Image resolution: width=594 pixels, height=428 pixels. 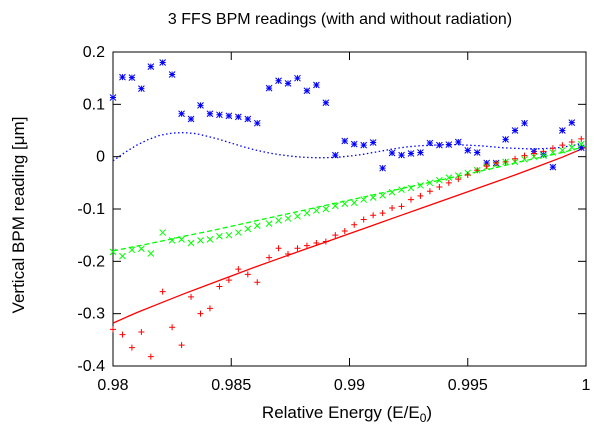 What do you see at coordinates (429, 412) in the screenshot?
I see `x-axis-label-close: )` at bounding box center [429, 412].